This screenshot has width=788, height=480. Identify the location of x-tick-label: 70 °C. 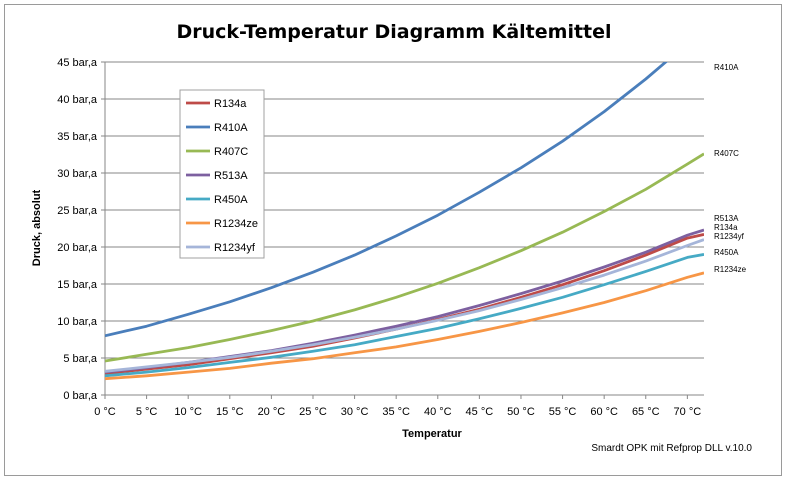
(688, 412).